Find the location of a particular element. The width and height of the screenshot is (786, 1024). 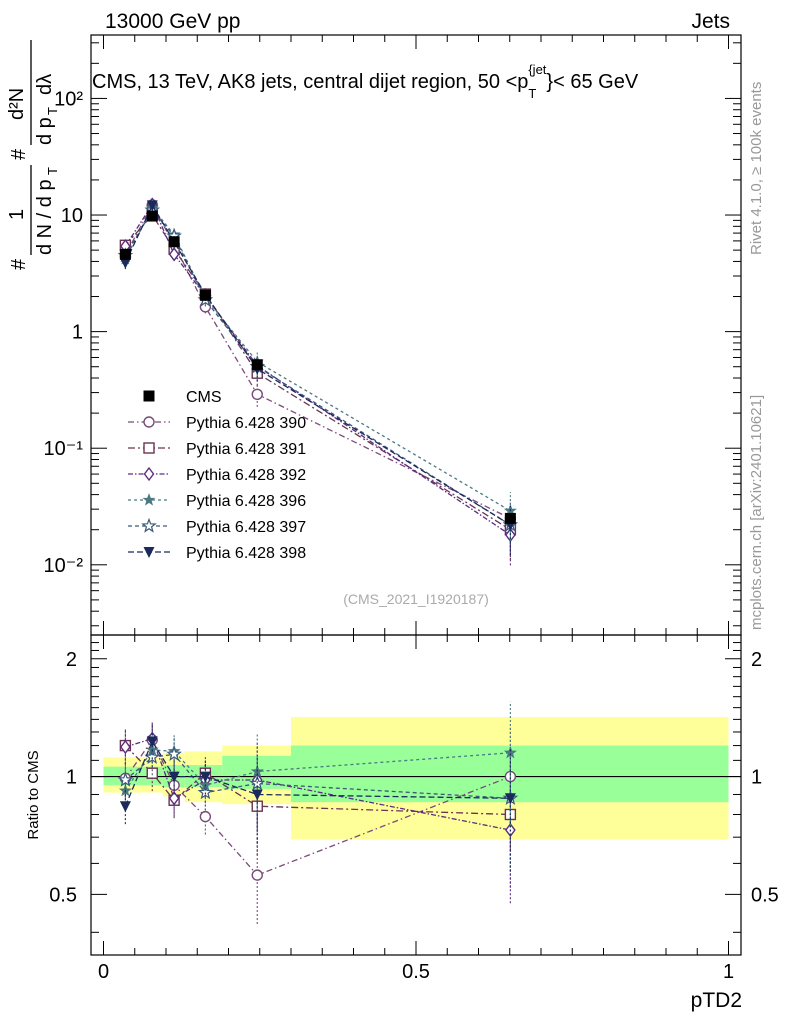

ratio-panel-series is located at coordinates (318, 813).